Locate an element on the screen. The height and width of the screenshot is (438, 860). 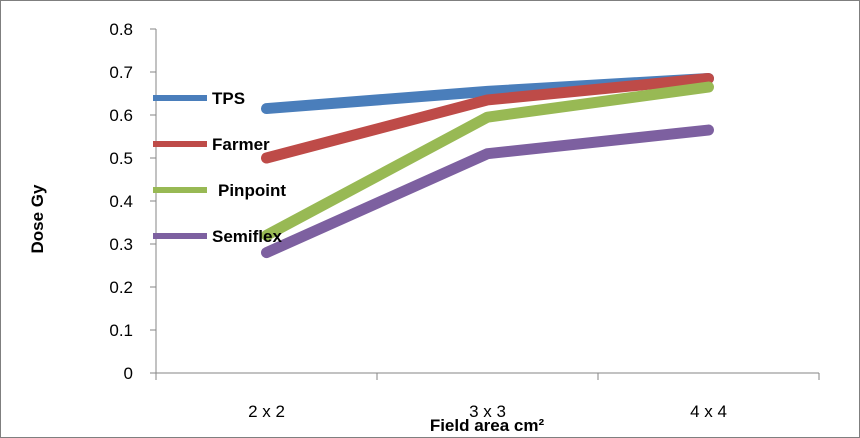
y-ticks: 0 0.1 0.2 0.3 0.4 0.5 0.6 0.7 0.8 is located at coordinates (132, 201).